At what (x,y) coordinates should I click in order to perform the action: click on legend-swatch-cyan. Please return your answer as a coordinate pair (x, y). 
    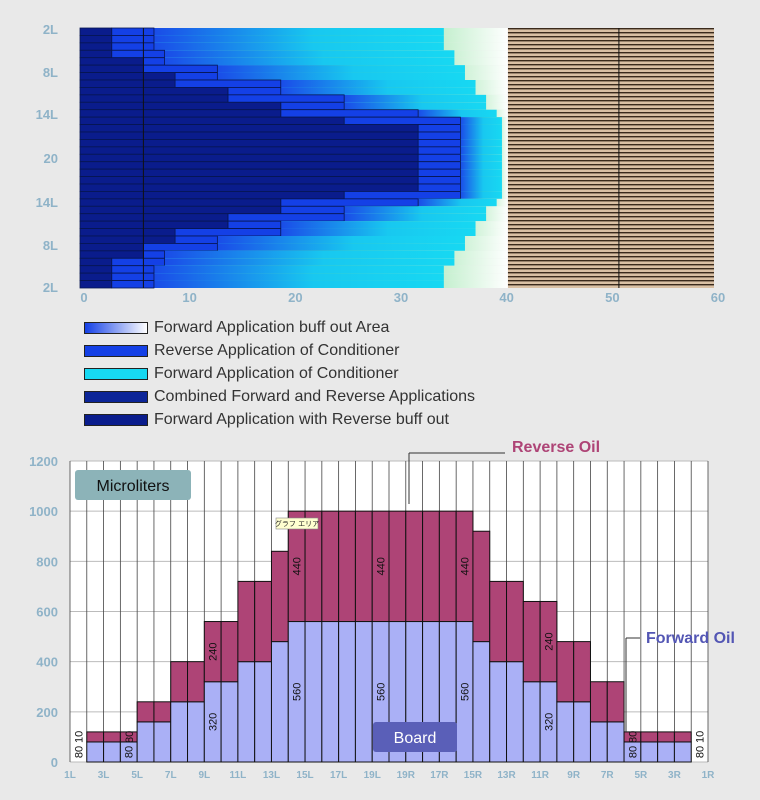
    Looking at the image, I should click on (116, 373).